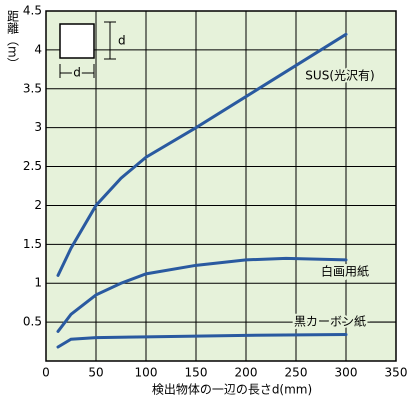 The width and height of the screenshot is (410, 404). I want to click on x-tick-label: 350, so click(396, 373).